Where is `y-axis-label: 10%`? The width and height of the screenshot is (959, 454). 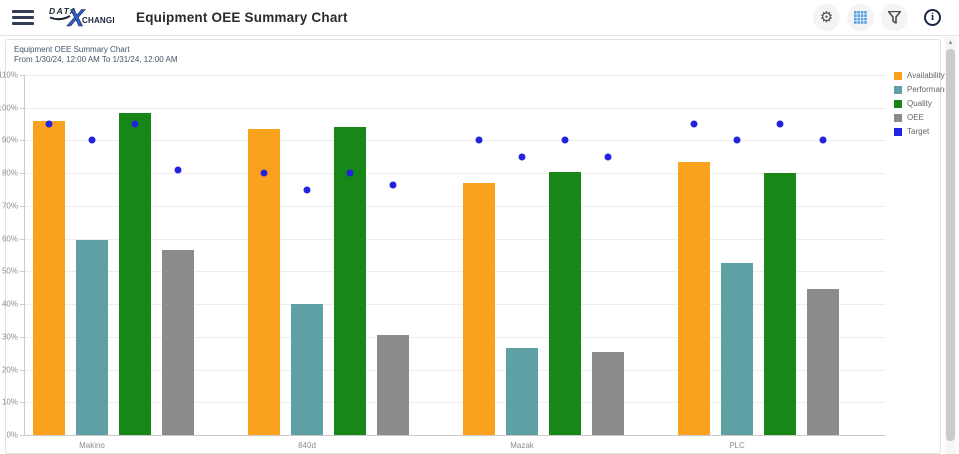 y-axis-label: 10% is located at coordinates (9, 402).